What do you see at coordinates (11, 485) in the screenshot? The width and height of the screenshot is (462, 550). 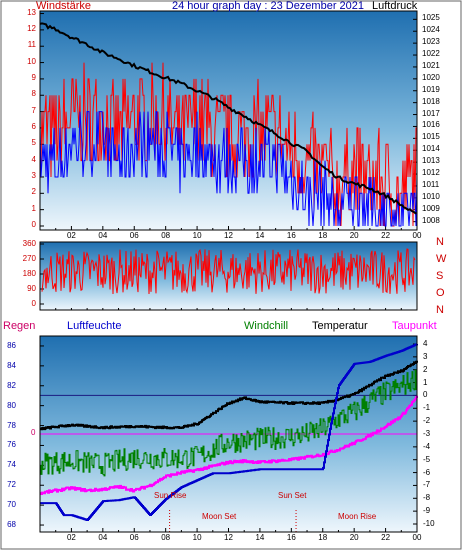 I see `humidity-tick: 72` at bounding box center [11, 485].